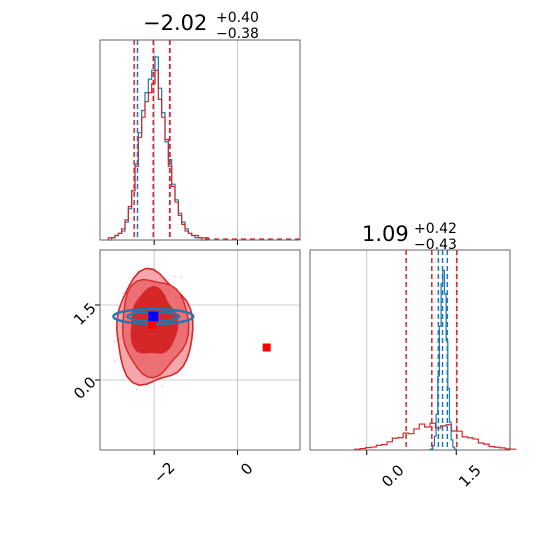 The image size is (550, 550). Describe the element at coordinates (435, 245) in the screenshot. I see `panel3-title-lower: −0.43` at that location.